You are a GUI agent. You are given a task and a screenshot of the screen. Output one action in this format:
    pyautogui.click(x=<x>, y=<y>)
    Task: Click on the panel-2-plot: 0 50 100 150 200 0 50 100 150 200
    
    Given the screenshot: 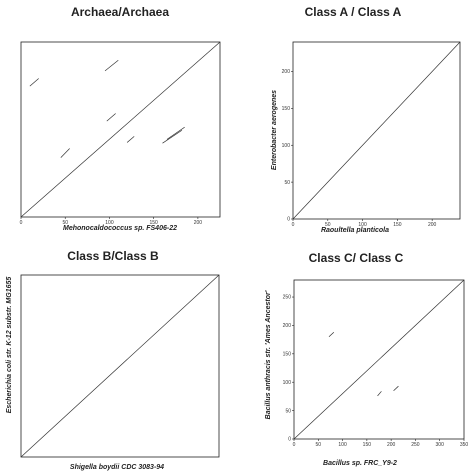 What is the action you would take?
    pyautogui.click(x=371, y=134)
    